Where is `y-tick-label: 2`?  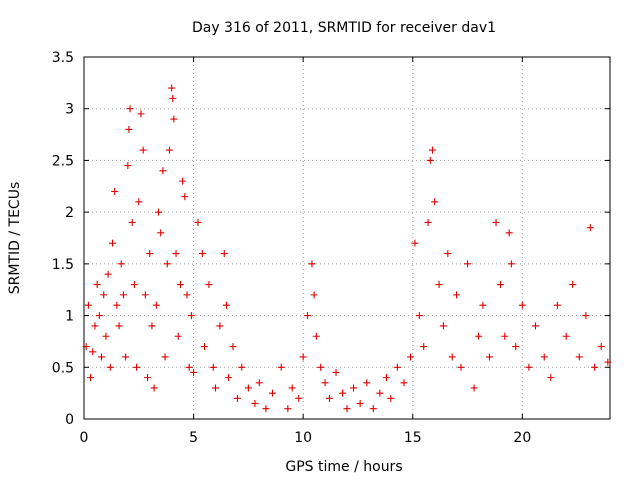
y-tick-label: 2 is located at coordinates (69, 213).